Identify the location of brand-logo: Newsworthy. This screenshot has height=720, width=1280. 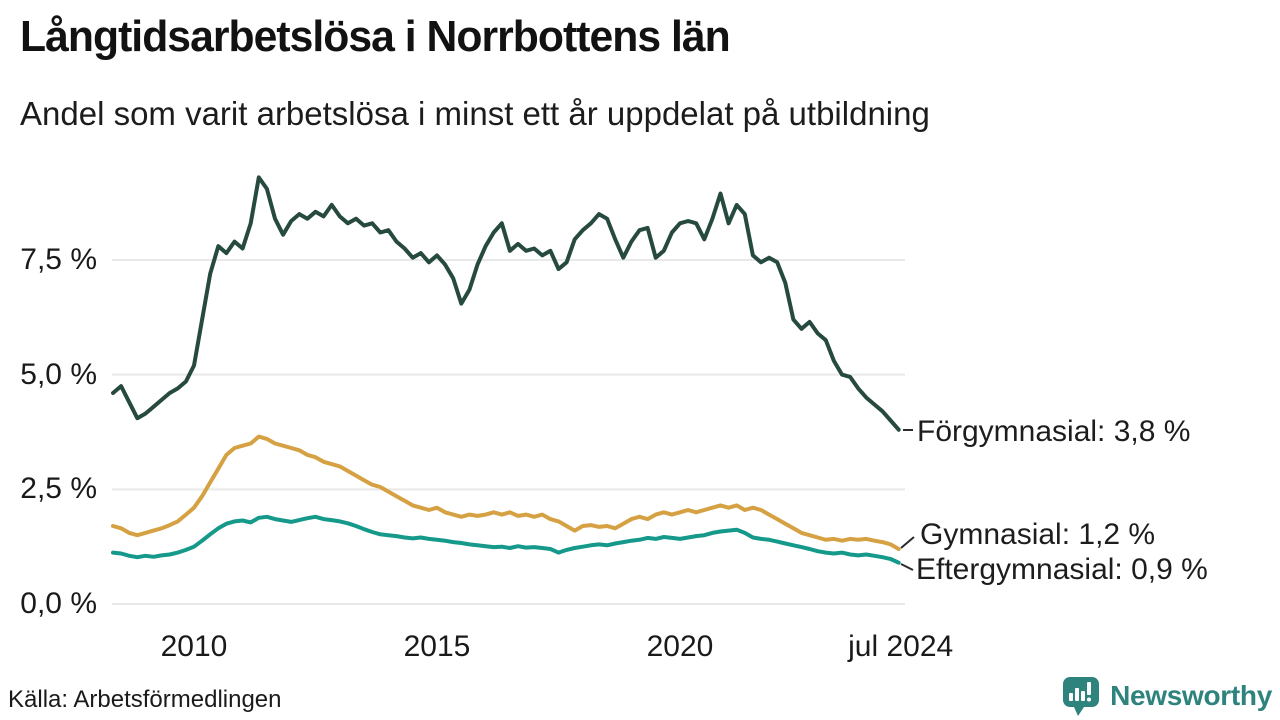
(1166, 696).